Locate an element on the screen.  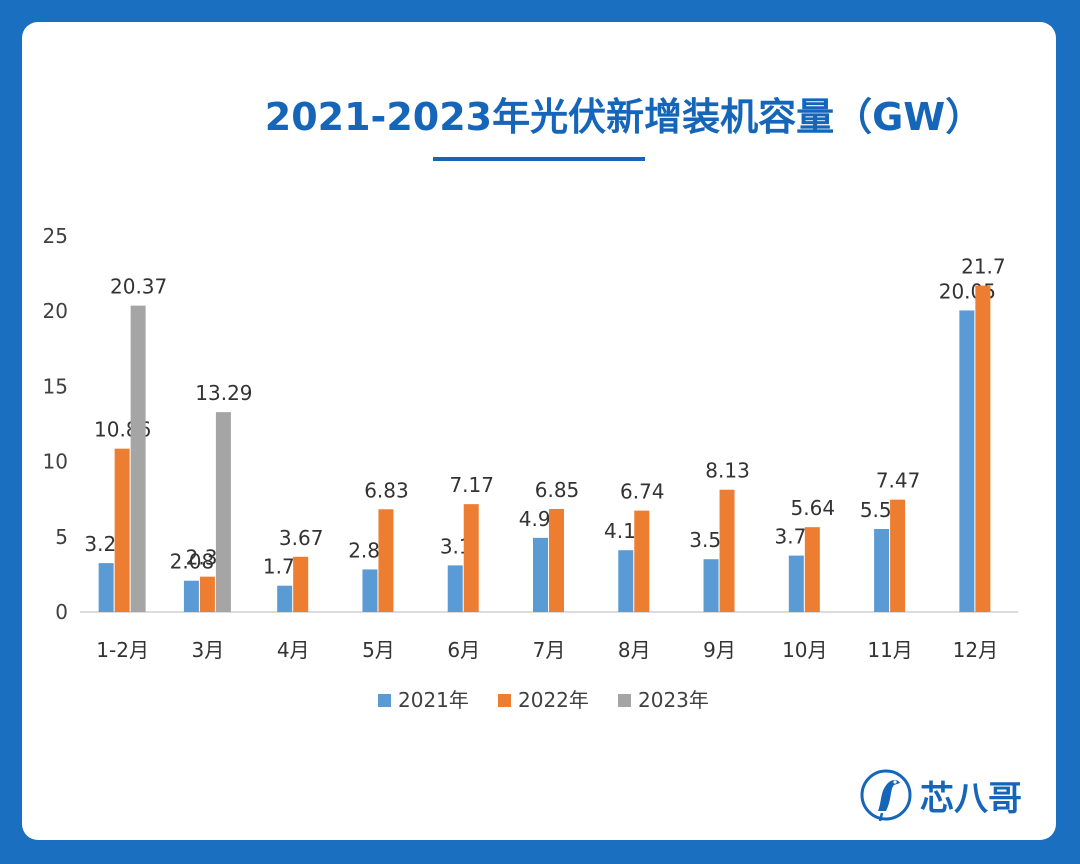
x-tick-label: 4月 is located at coordinates (293, 650).